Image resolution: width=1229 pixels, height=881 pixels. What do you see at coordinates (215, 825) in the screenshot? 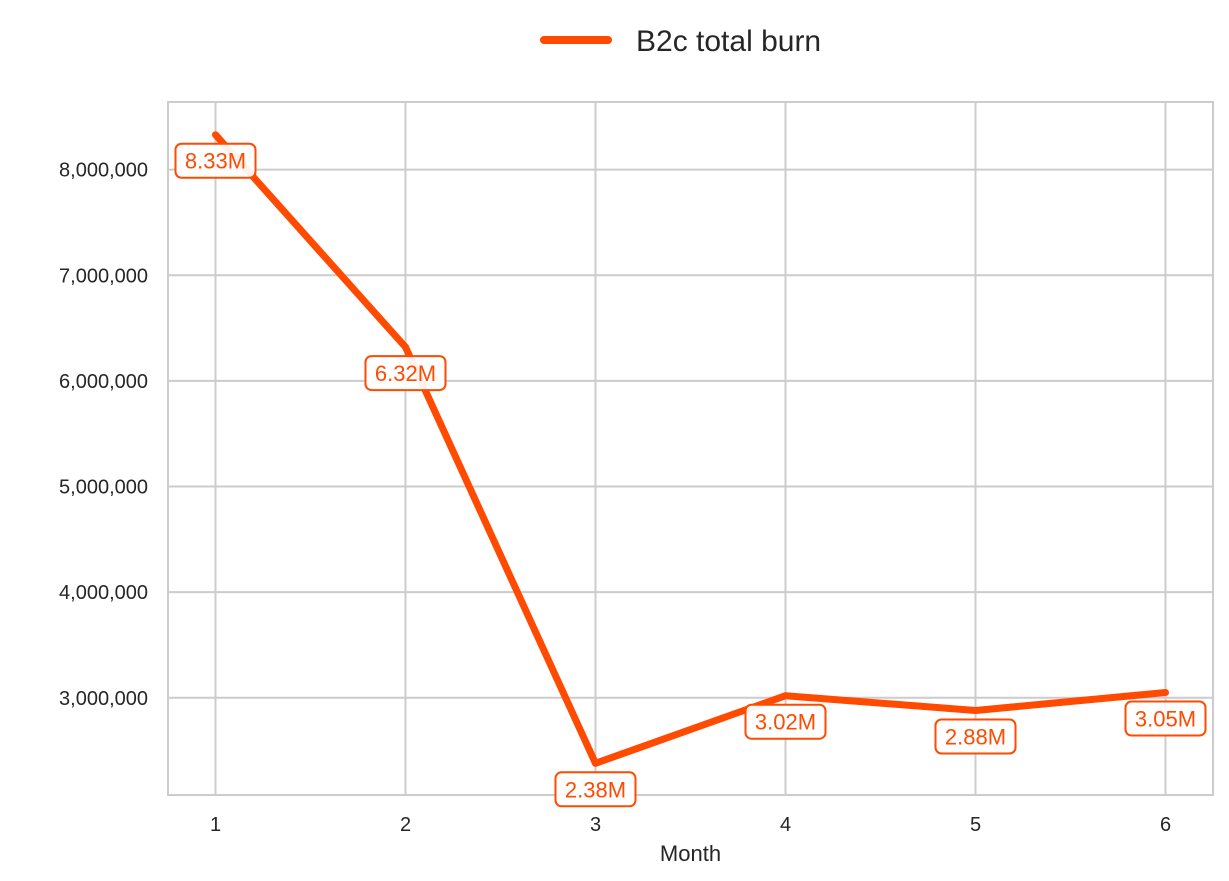
I see `x-tick-label: 1` at bounding box center [215, 825].